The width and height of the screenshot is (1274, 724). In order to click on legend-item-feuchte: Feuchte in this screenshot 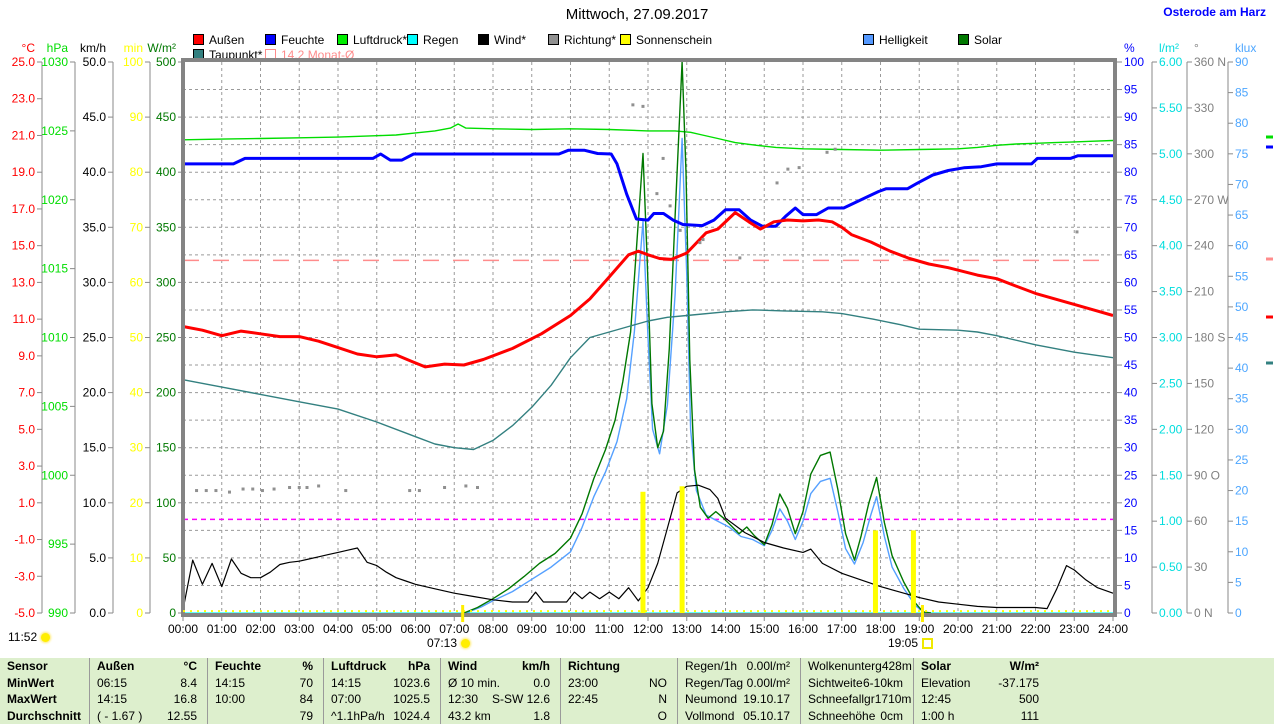, I will do `click(294, 40)`.